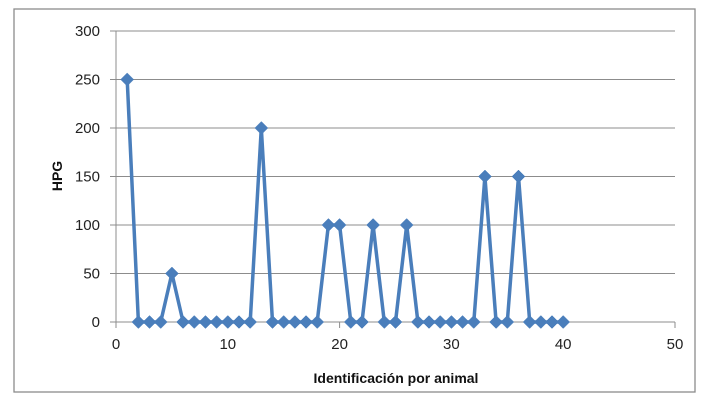  What do you see at coordinates (398, 337) in the screenshot?
I see `x-axis-ticks: 0 10 20 30 40 50` at bounding box center [398, 337].